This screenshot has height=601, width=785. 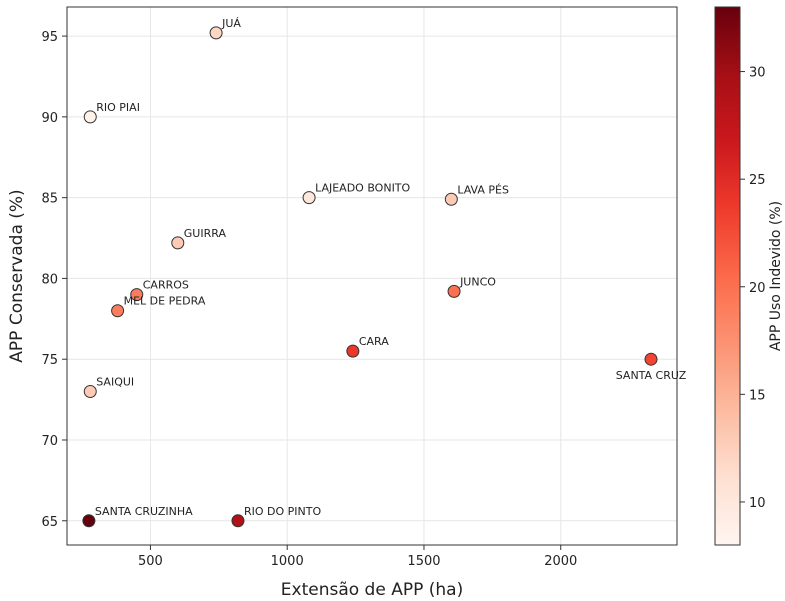 What do you see at coordinates (231, 23) in the screenshot?
I see `point-label: JUÁ` at bounding box center [231, 23].